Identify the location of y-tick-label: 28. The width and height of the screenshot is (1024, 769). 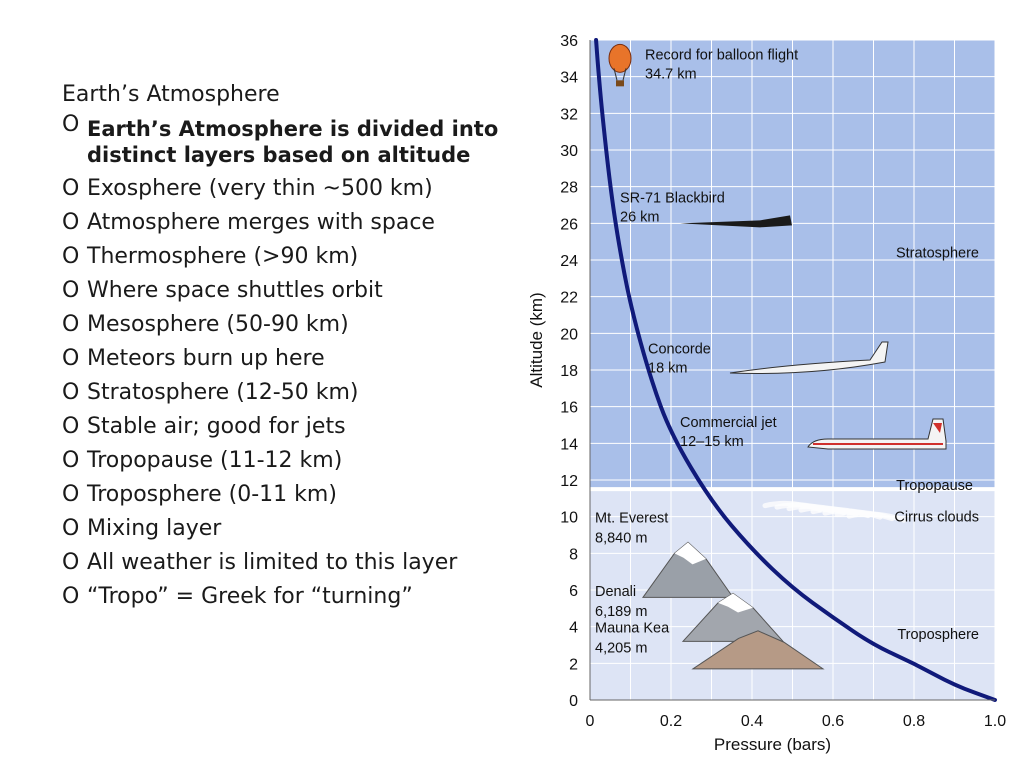
(569, 188).